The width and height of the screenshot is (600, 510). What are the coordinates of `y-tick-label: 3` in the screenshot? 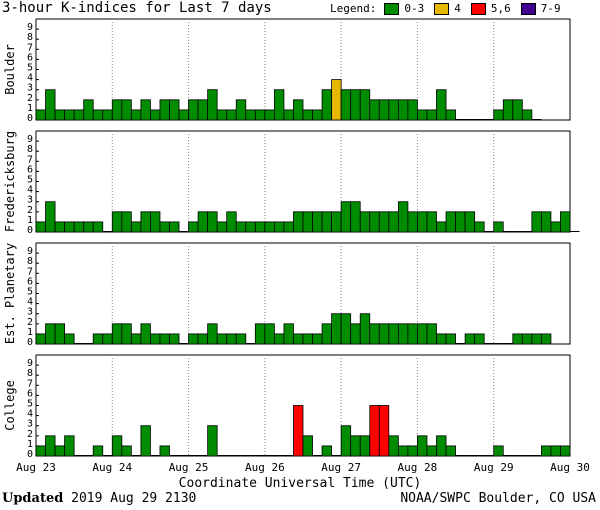 It's located at (30, 424).